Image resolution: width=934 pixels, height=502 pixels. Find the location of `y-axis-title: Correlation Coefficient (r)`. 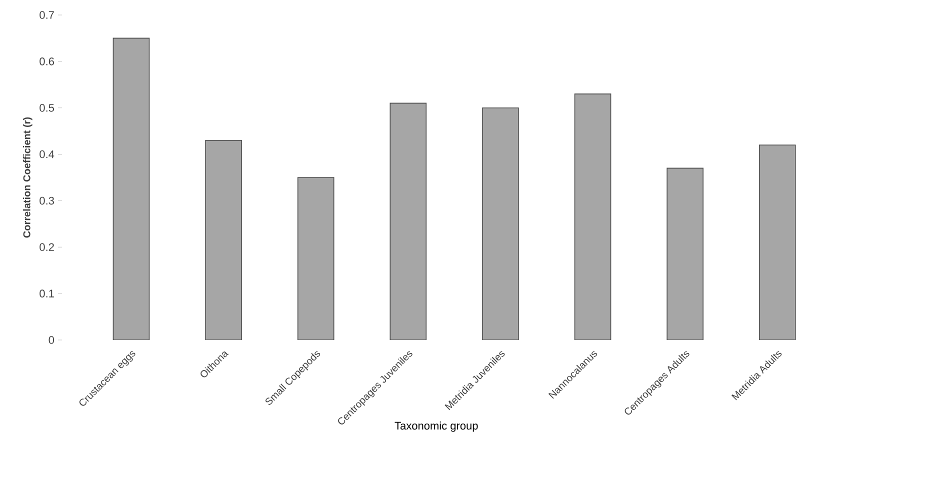

y-axis-title: Correlation Coefficient (r) is located at coordinates (27, 177).